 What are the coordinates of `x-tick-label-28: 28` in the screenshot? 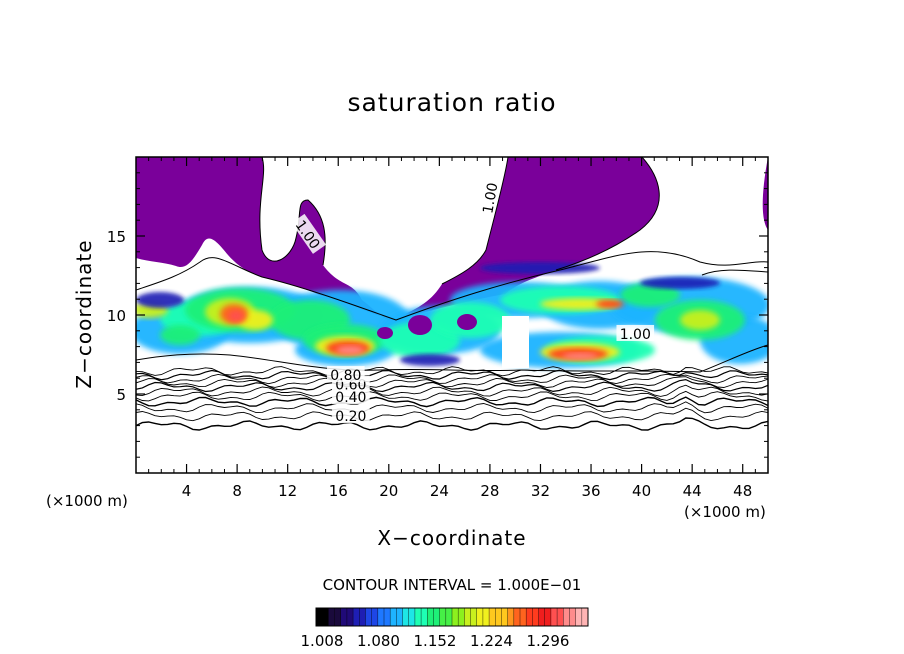 It's located at (489, 491).